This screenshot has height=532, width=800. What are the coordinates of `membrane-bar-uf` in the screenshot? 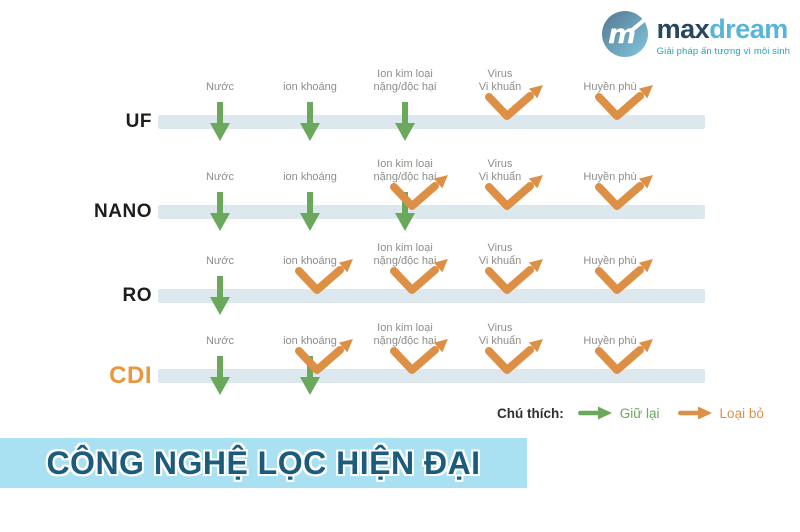 It's located at (431, 122).